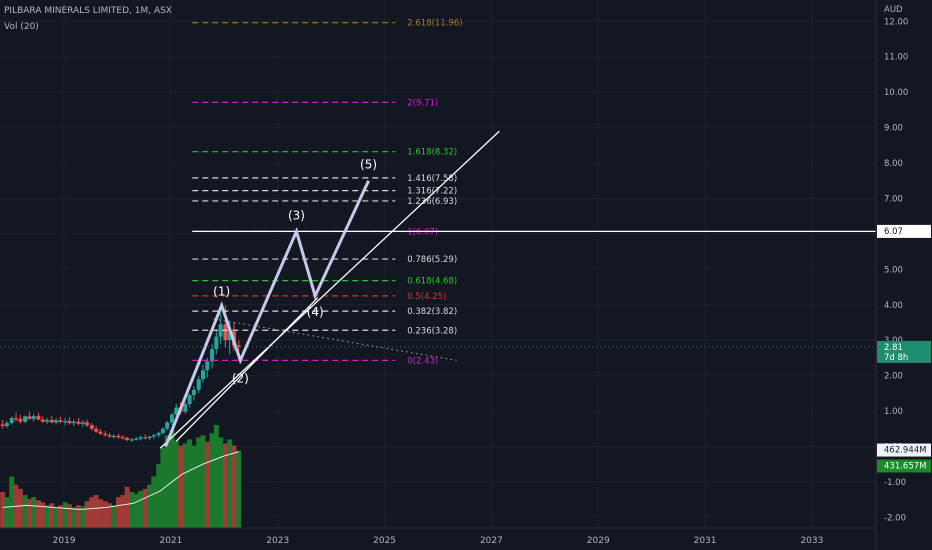 The image size is (932, 550). What do you see at coordinates (598, 541) in the screenshot?
I see `x-tick-label: 2029` at bounding box center [598, 541].